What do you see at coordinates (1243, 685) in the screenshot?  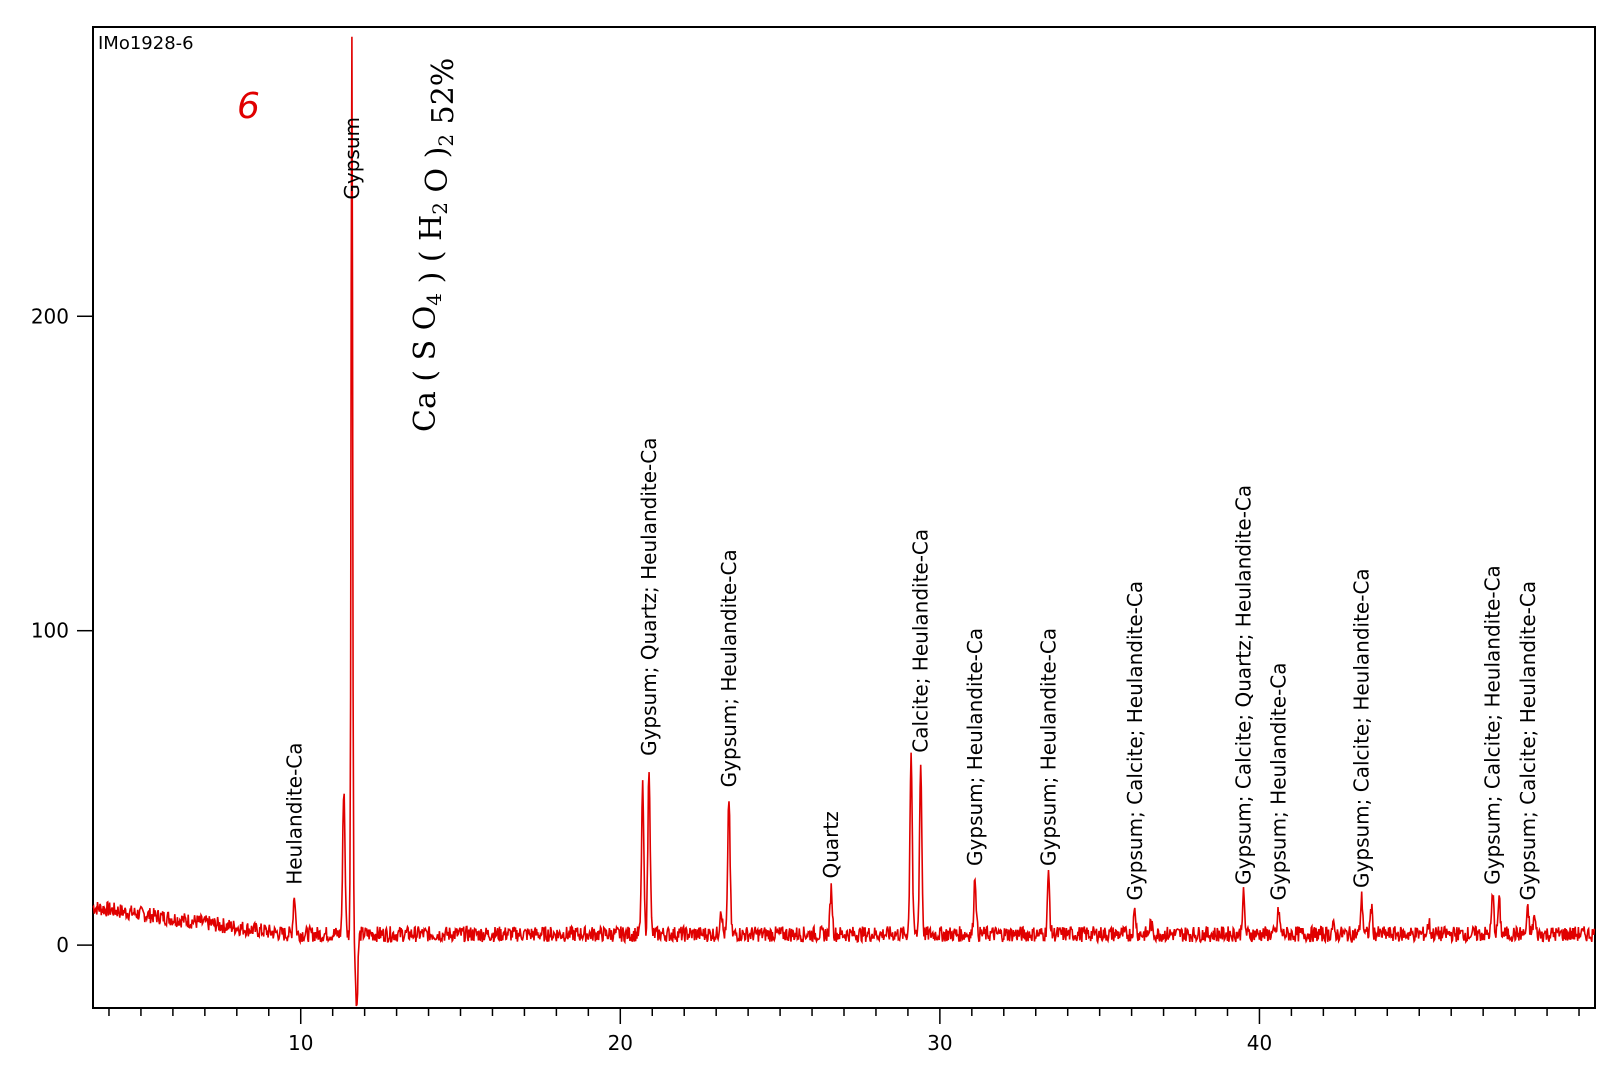 I see `peak-label: Gypsum; Calcite; Quartz; Heulandite-Ca` at bounding box center [1243, 685].